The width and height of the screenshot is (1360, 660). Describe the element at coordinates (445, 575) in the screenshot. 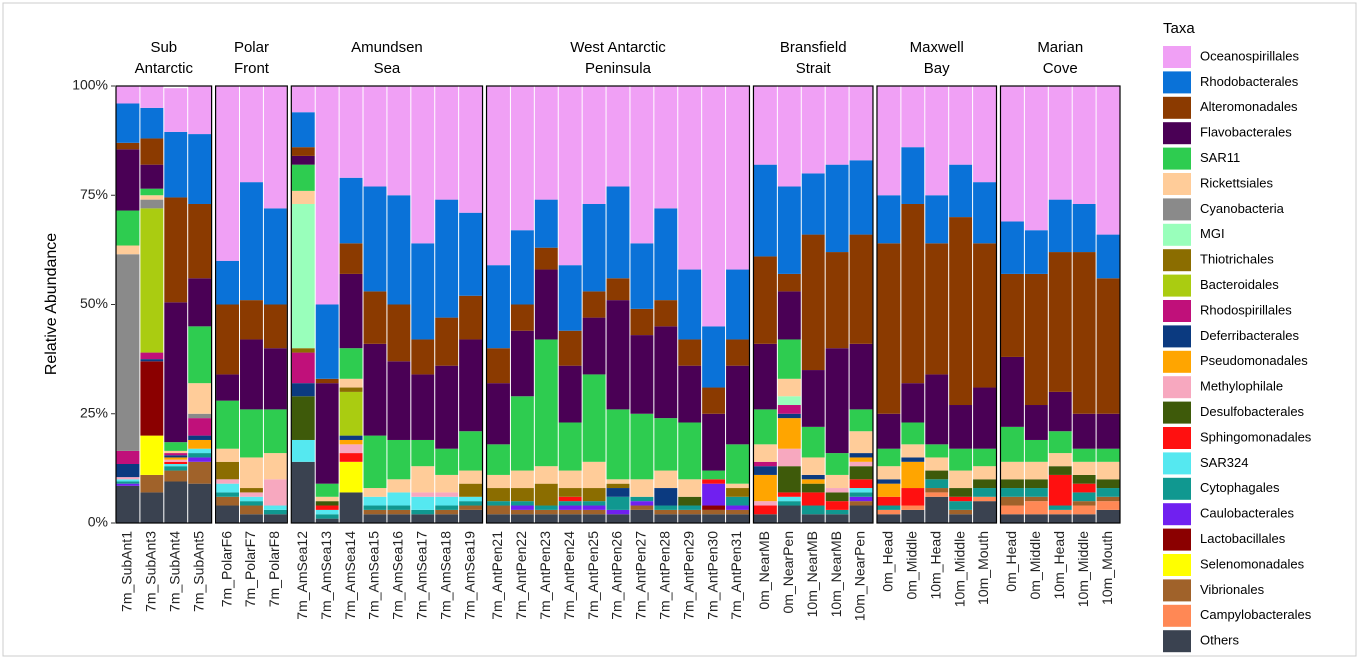

I see `x-tick-label: 7m_AmSea18` at that location.